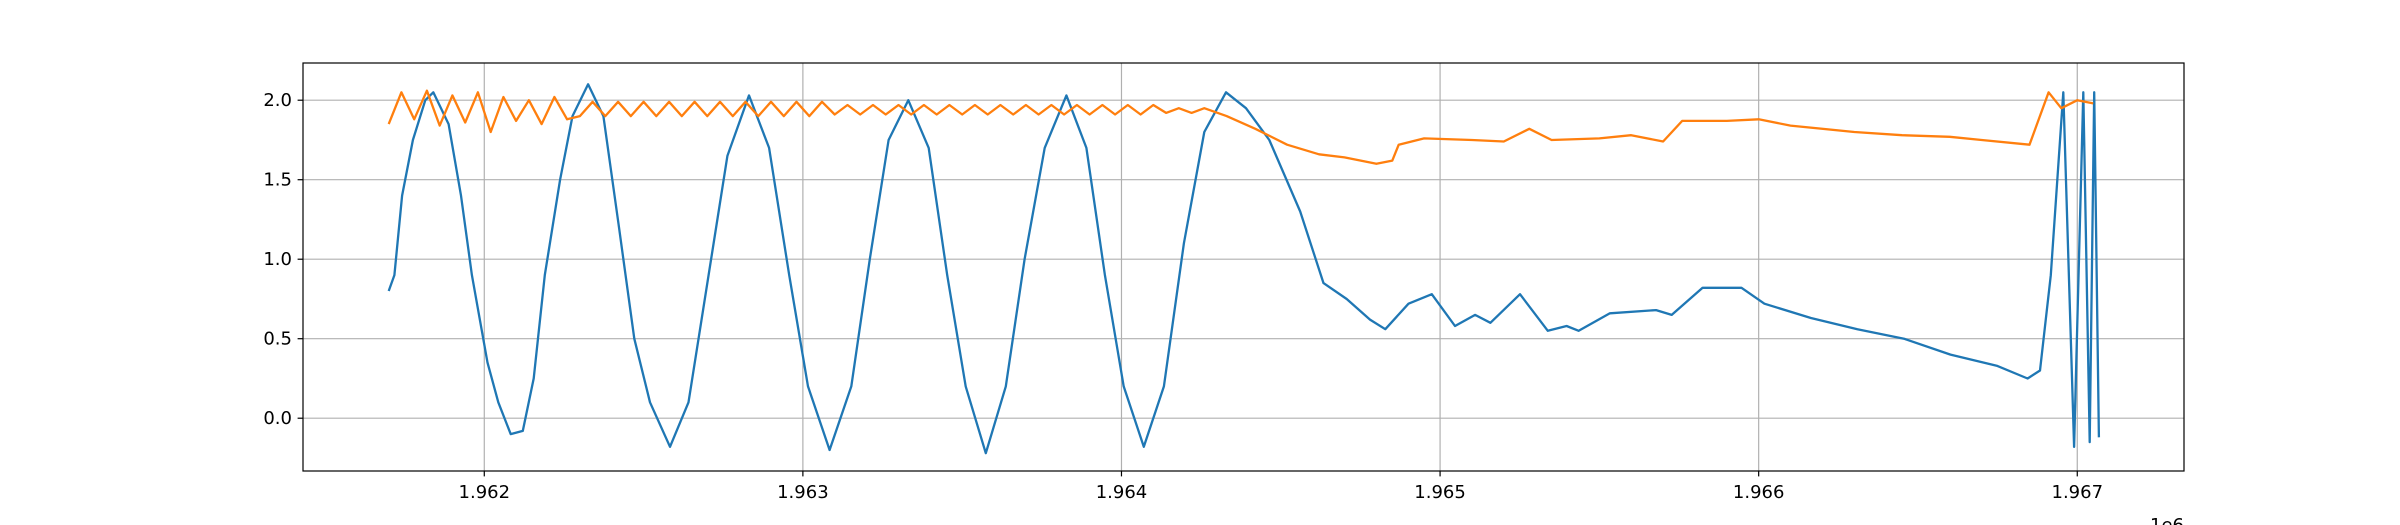  Describe the element at coordinates (1240, 127) in the screenshot. I see `series-line` at that location.